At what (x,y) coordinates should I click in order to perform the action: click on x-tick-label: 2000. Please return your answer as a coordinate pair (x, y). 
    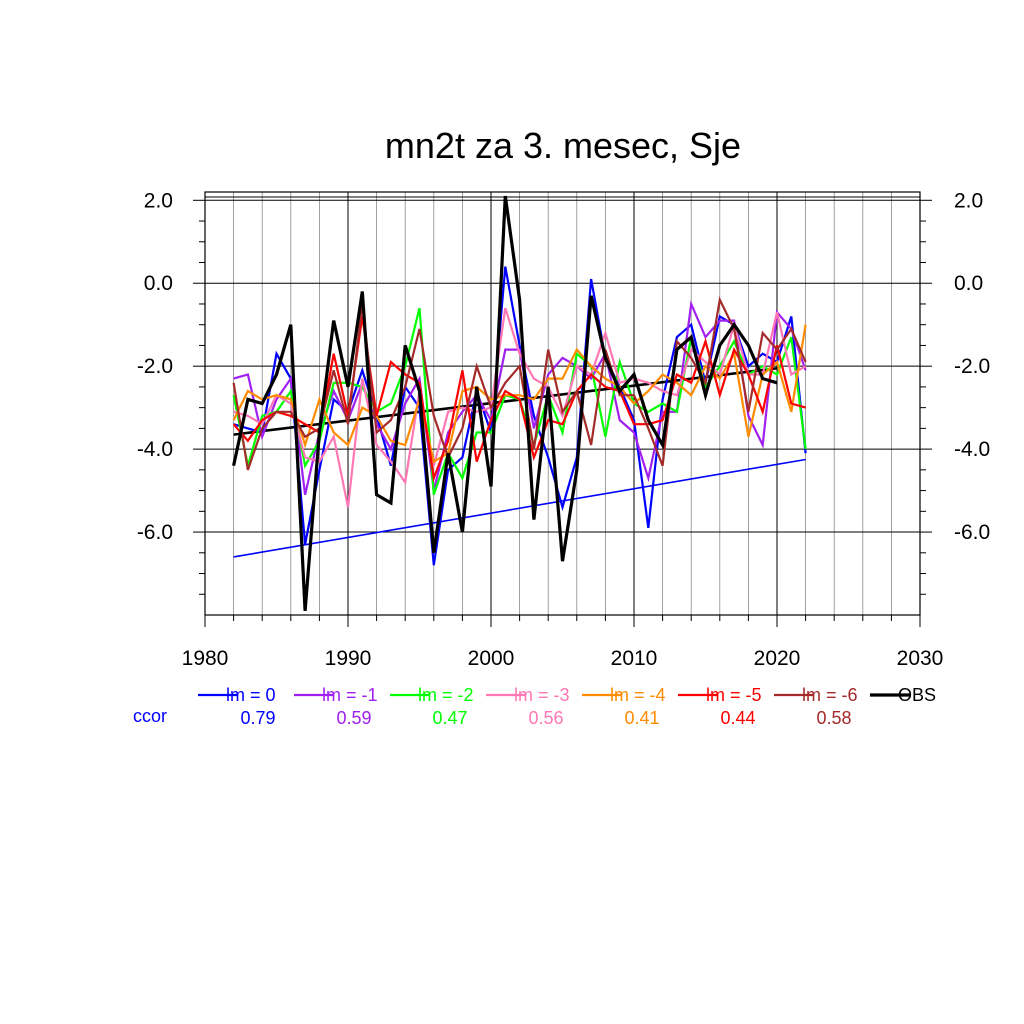
    Looking at the image, I should click on (491, 658).